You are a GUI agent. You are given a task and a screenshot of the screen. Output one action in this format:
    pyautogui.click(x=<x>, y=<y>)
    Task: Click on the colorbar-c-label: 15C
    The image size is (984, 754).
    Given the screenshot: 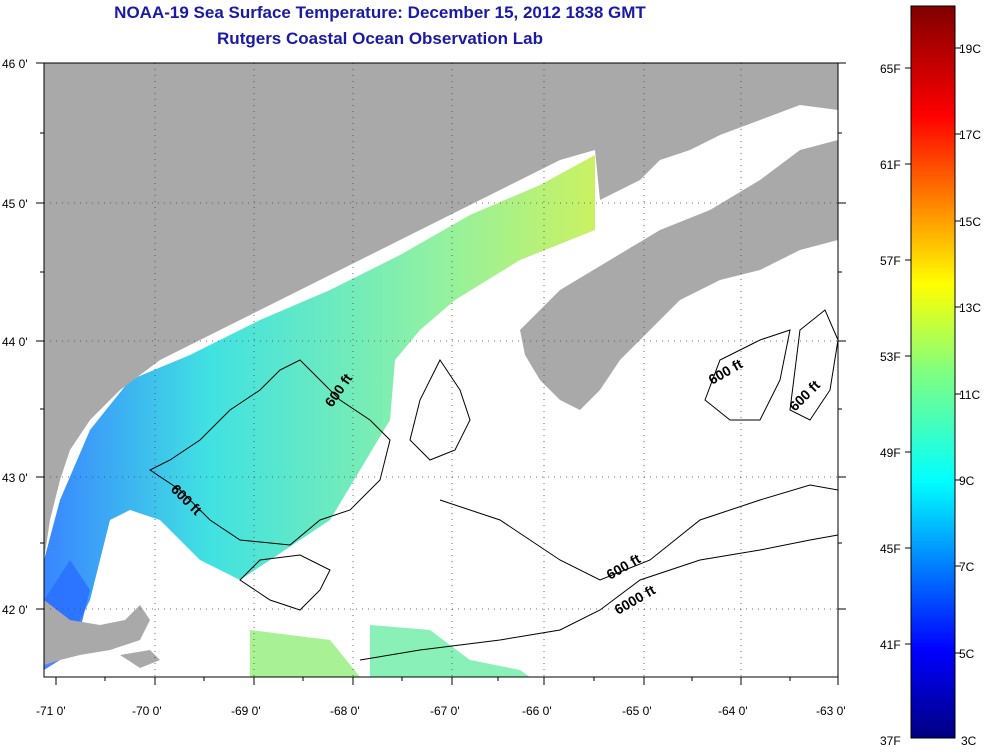 What is the action you would take?
    pyautogui.click(x=970, y=222)
    